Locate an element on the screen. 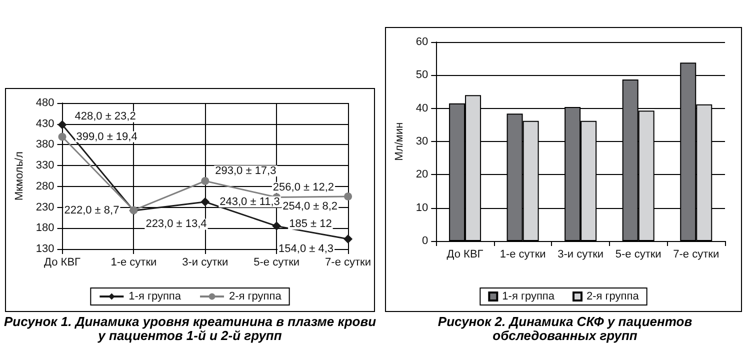  text: Рисунок 2. Динамика СКФ у пациентов обследованных групп is located at coordinates (565, 328).